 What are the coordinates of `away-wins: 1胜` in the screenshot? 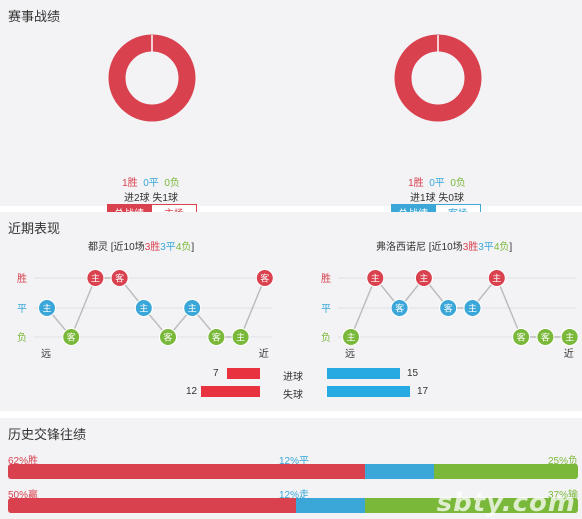 It's located at (416, 183).